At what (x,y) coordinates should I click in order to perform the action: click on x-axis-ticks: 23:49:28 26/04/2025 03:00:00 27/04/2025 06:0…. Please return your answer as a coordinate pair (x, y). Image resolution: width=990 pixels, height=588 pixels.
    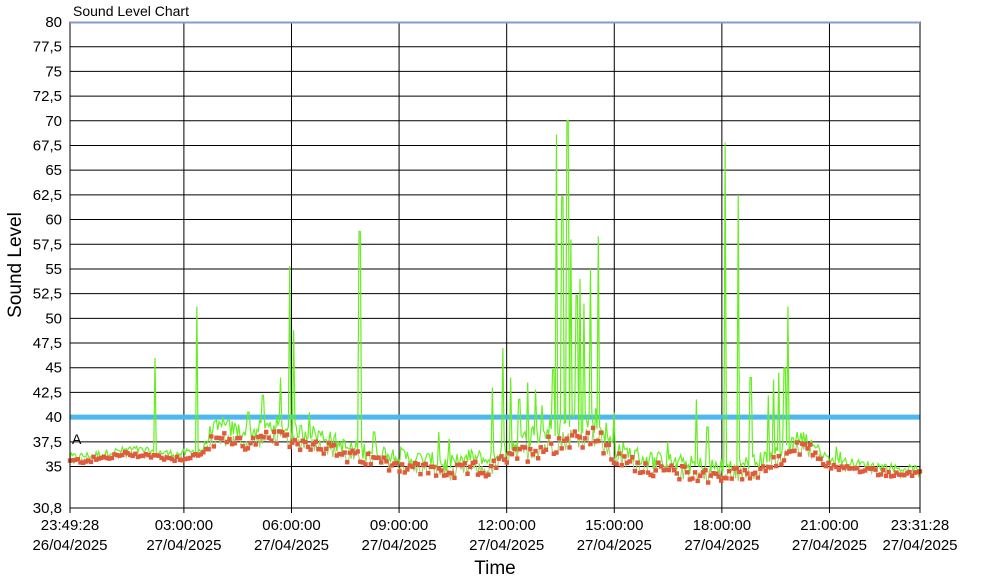
    Looking at the image, I should click on (495, 531).